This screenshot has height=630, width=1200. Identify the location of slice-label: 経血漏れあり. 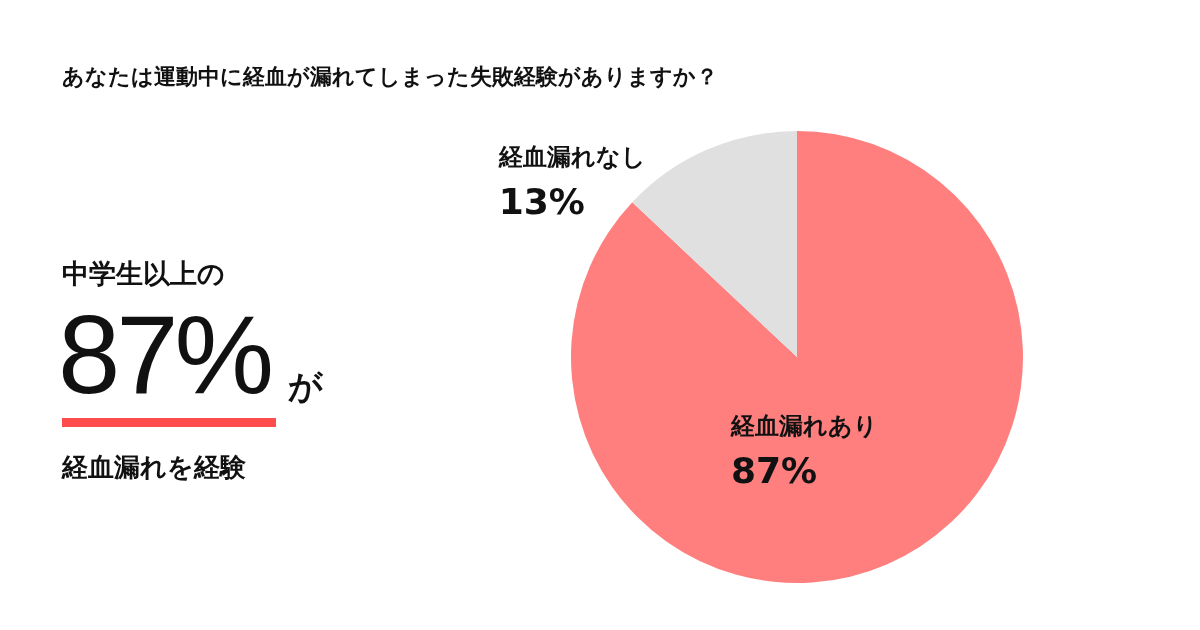
(803, 425).